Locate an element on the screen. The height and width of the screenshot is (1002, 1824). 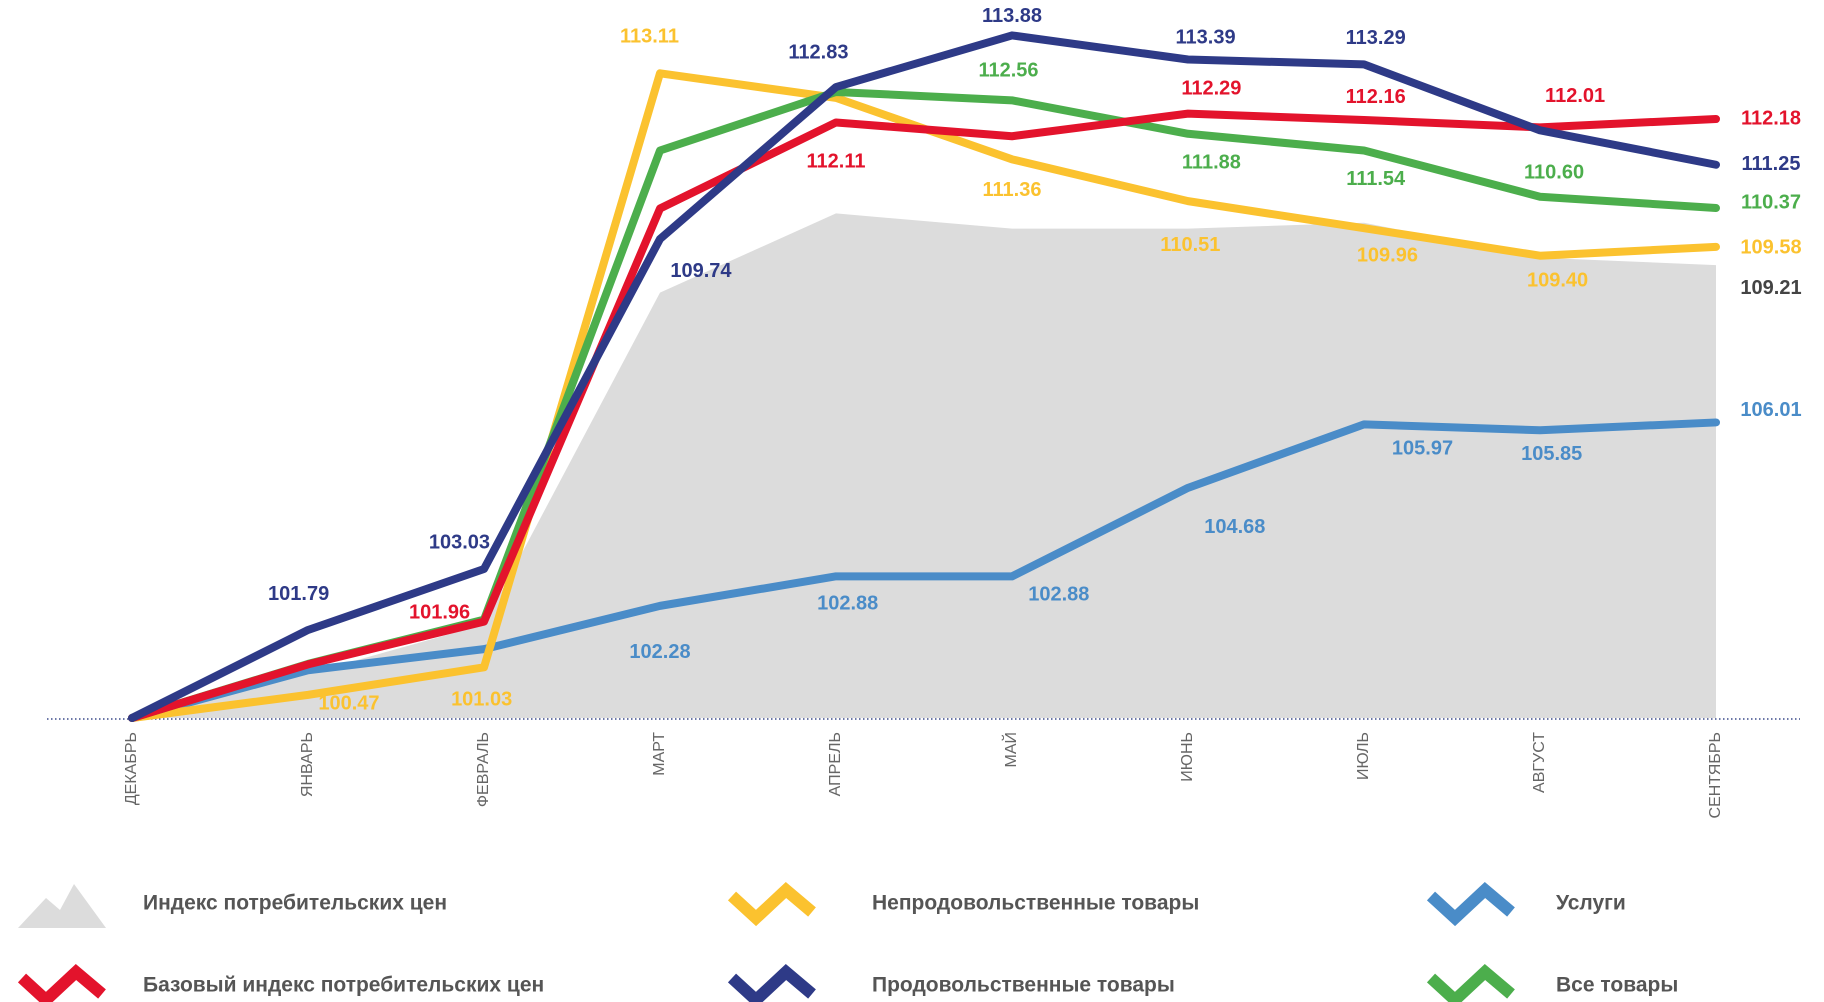
x-tick-label: АВГУСТ is located at coordinates (1539, 762).